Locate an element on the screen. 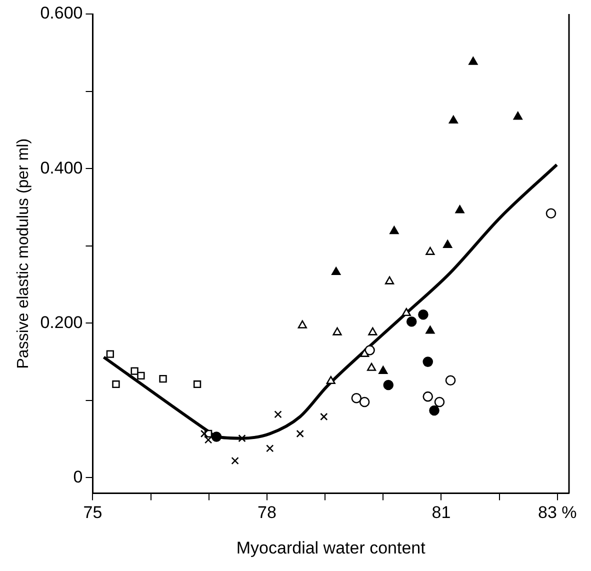 This screenshot has width=591, height=571. y-tick-label: 0.200 is located at coordinates (61, 322).